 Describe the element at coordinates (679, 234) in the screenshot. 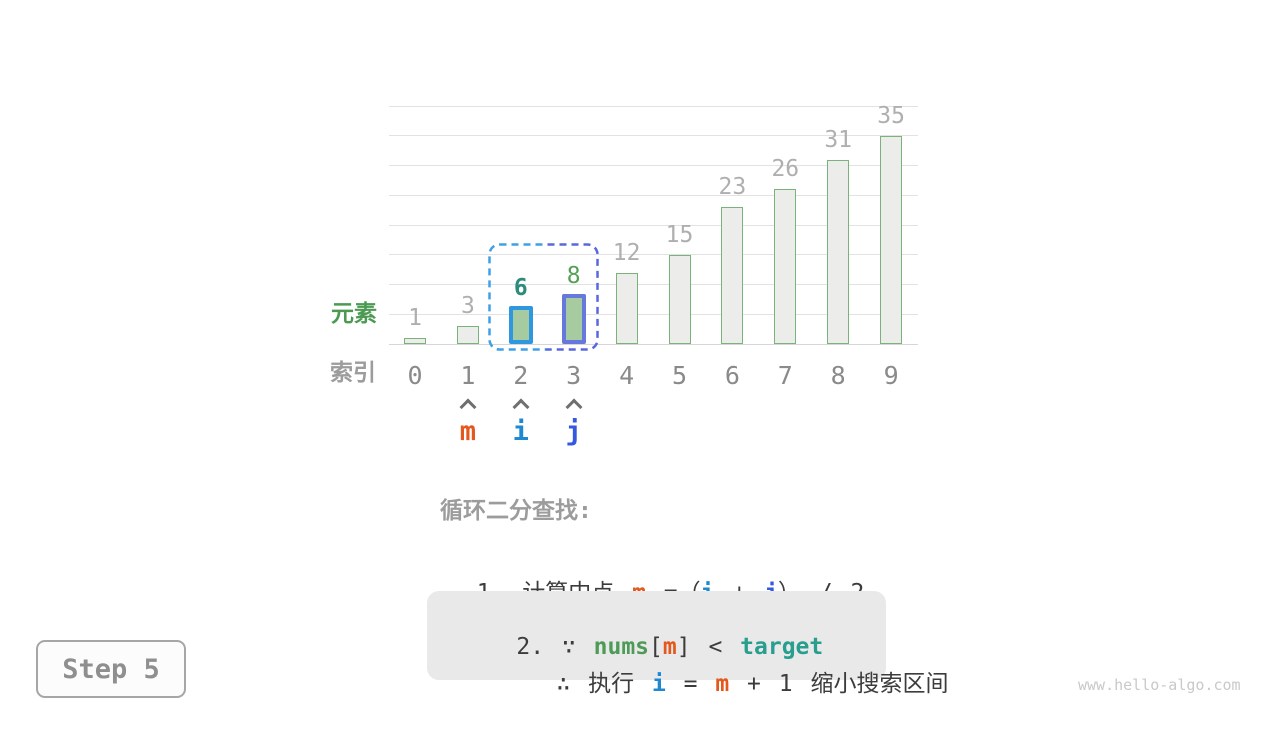

I see `bar-value-label: 15` at that location.